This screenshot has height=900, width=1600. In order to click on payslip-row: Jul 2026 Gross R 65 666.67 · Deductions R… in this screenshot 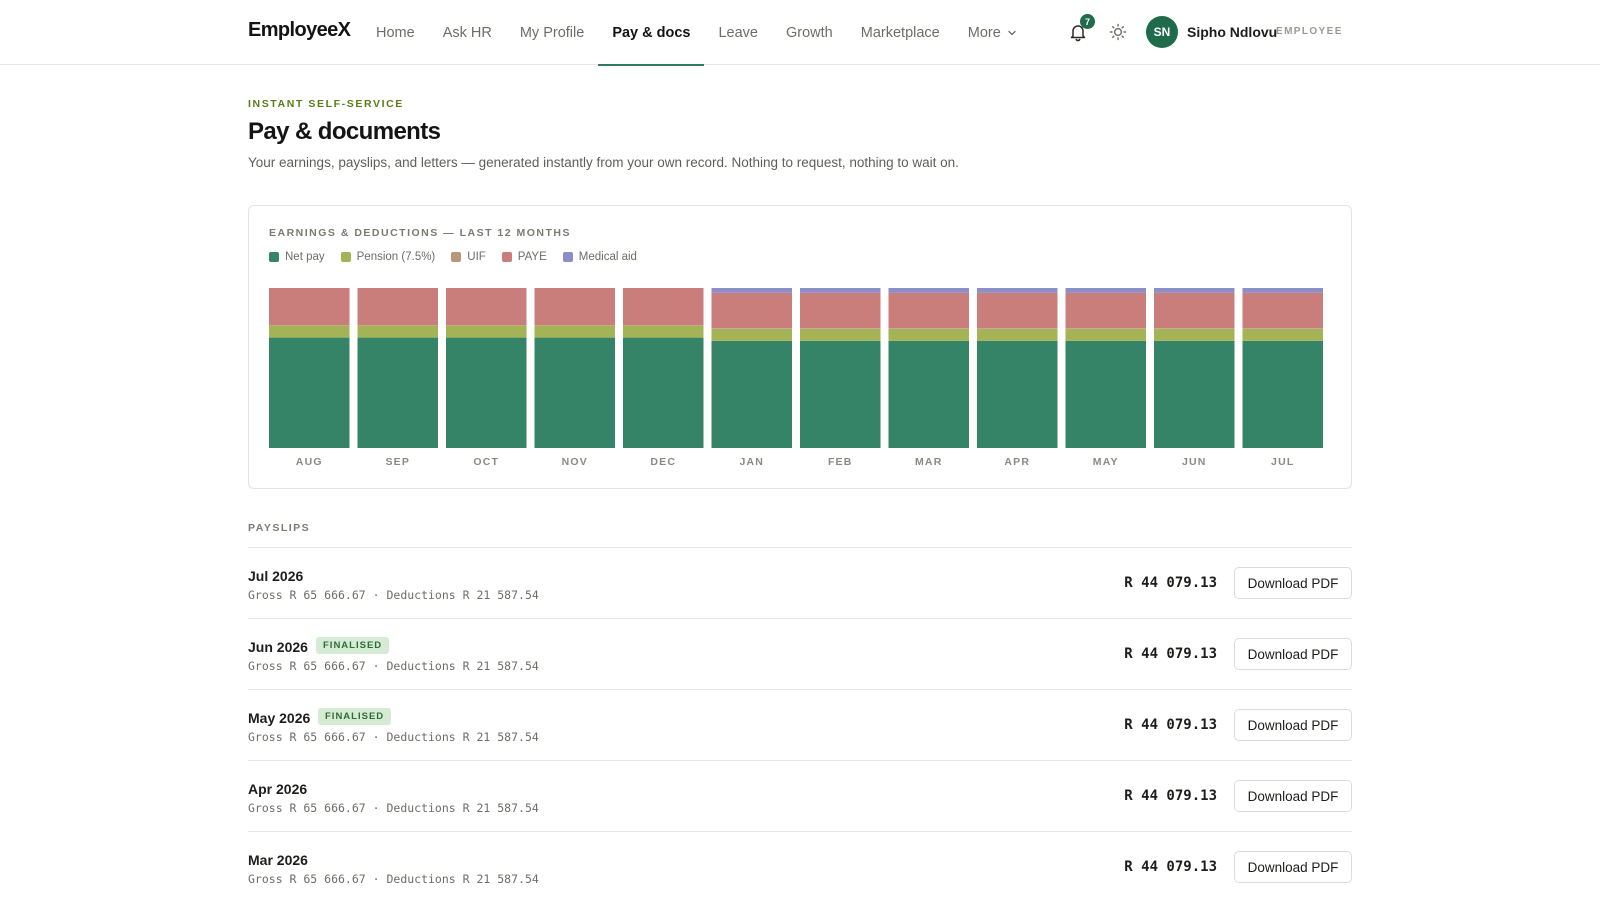, I will do `click(800, 583)`.